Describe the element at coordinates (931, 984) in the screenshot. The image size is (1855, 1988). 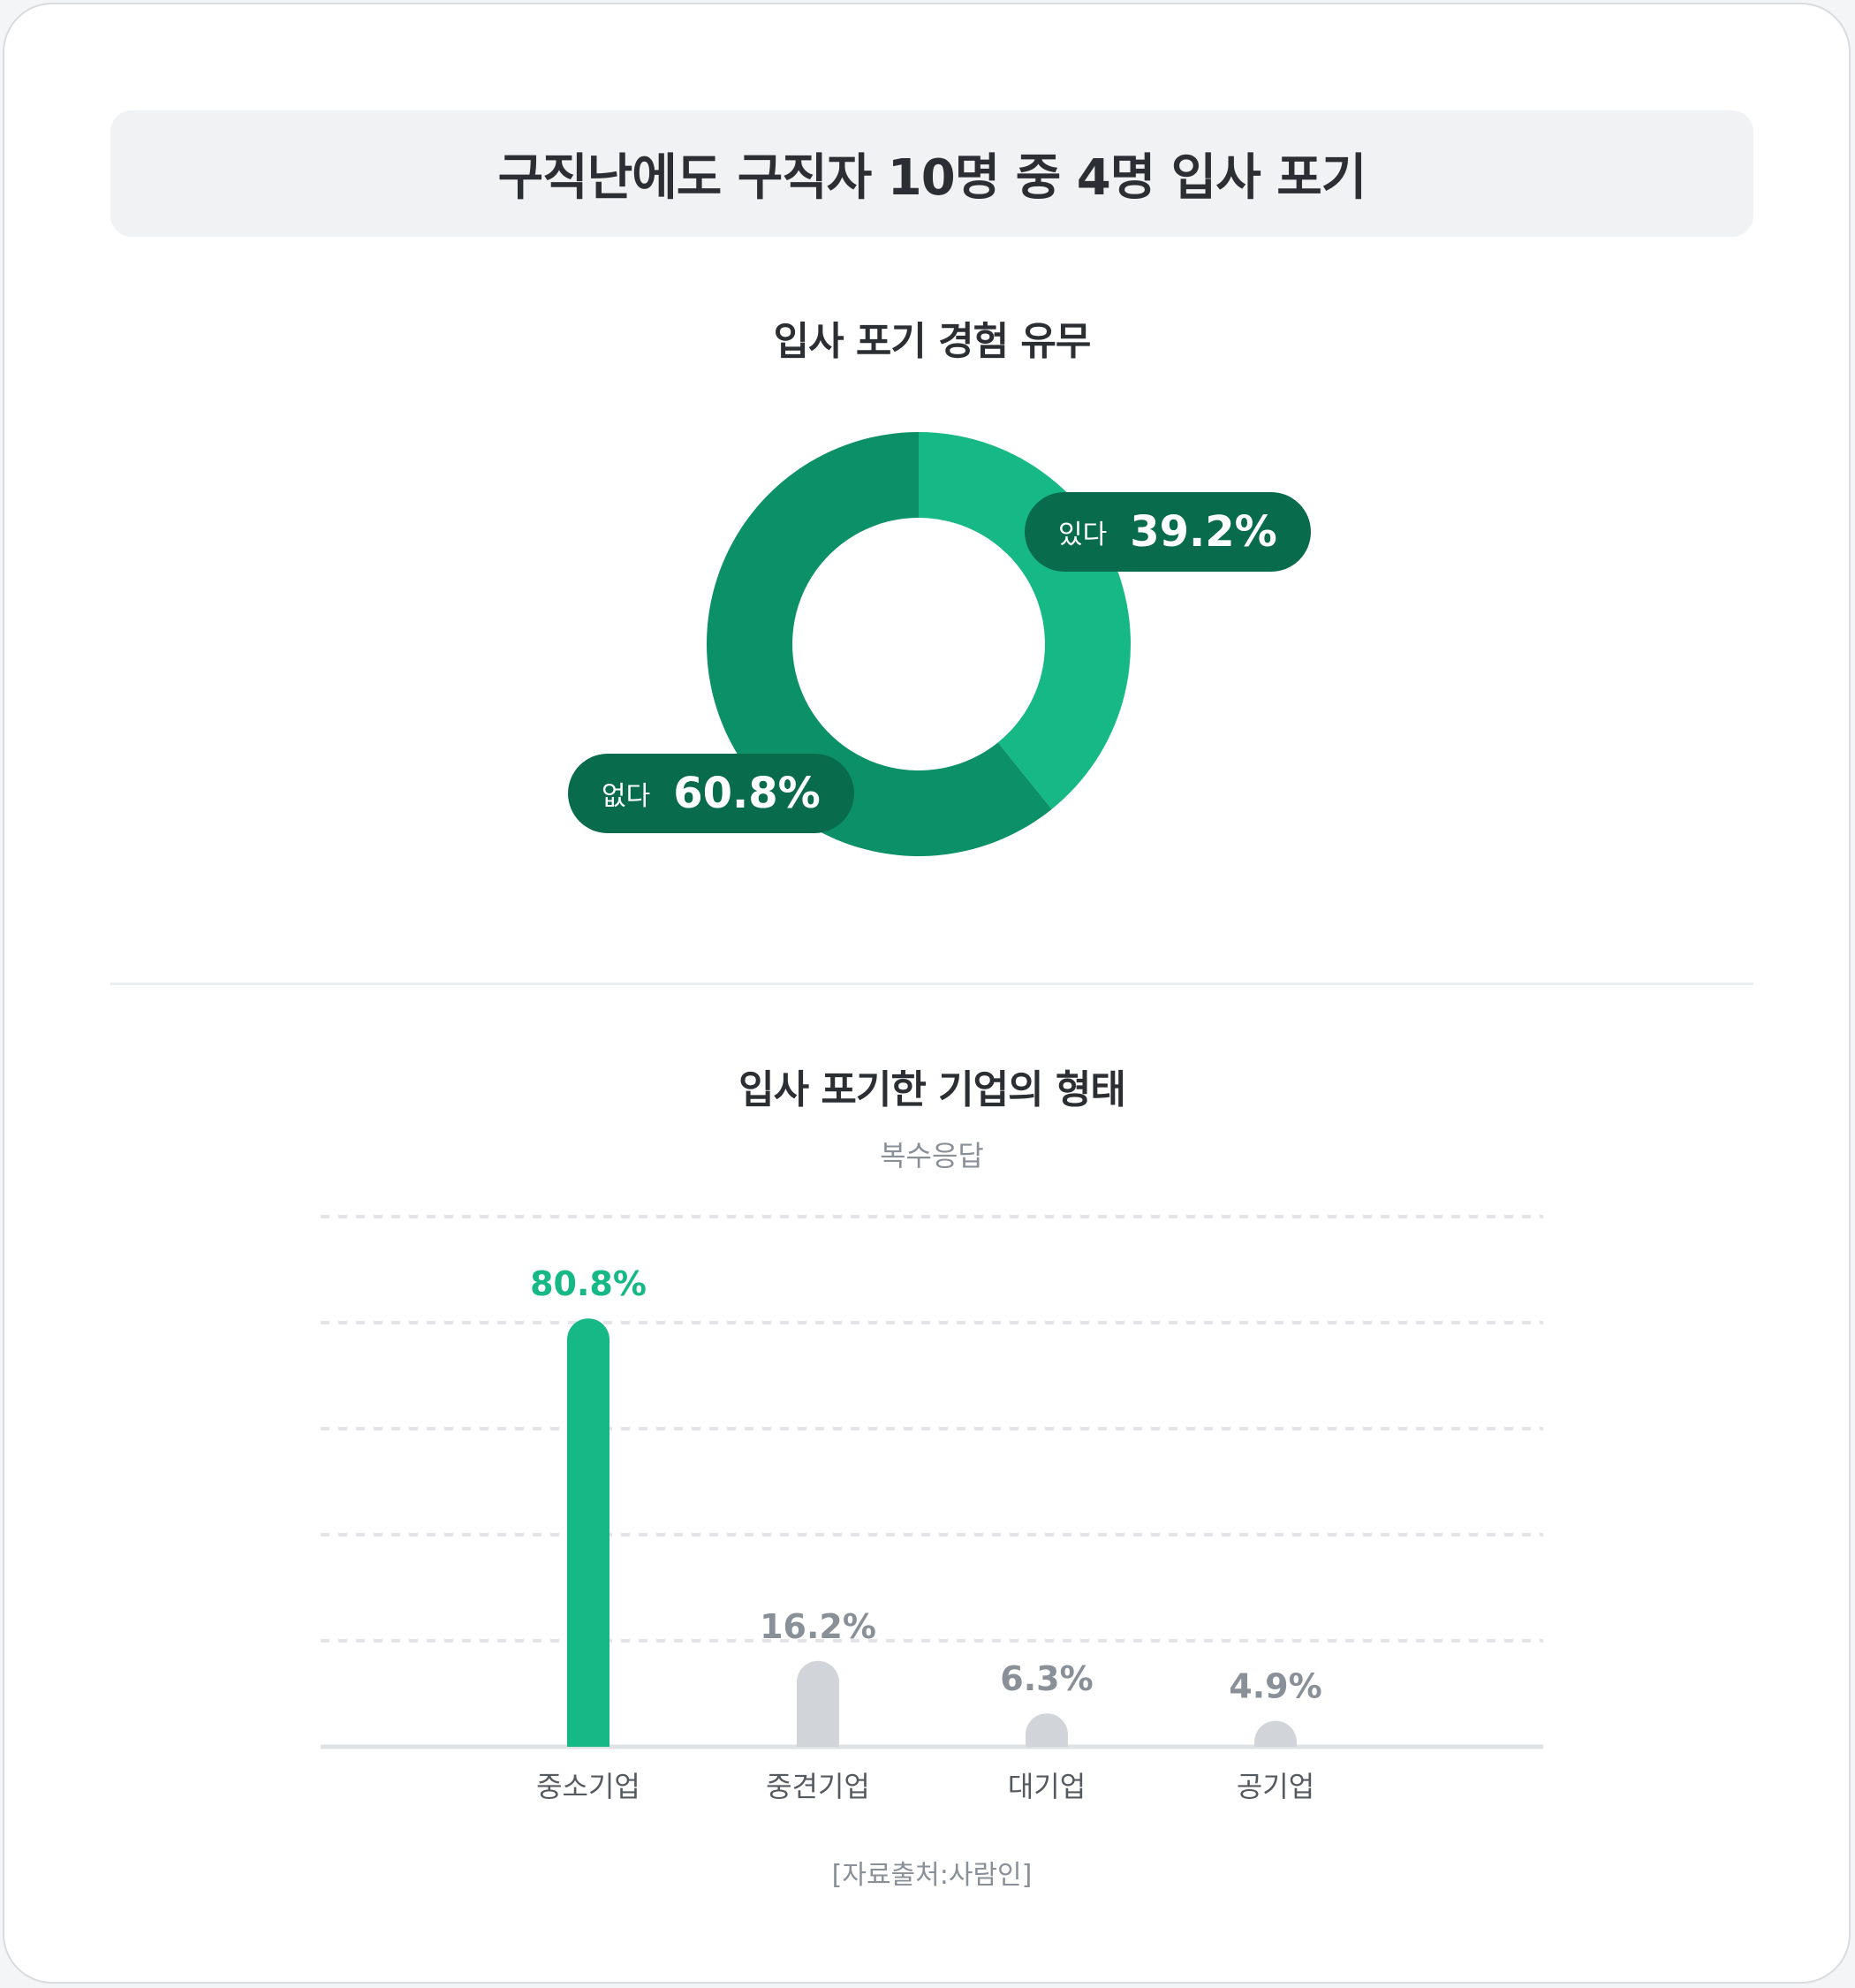
I see `section-divider` at that location.